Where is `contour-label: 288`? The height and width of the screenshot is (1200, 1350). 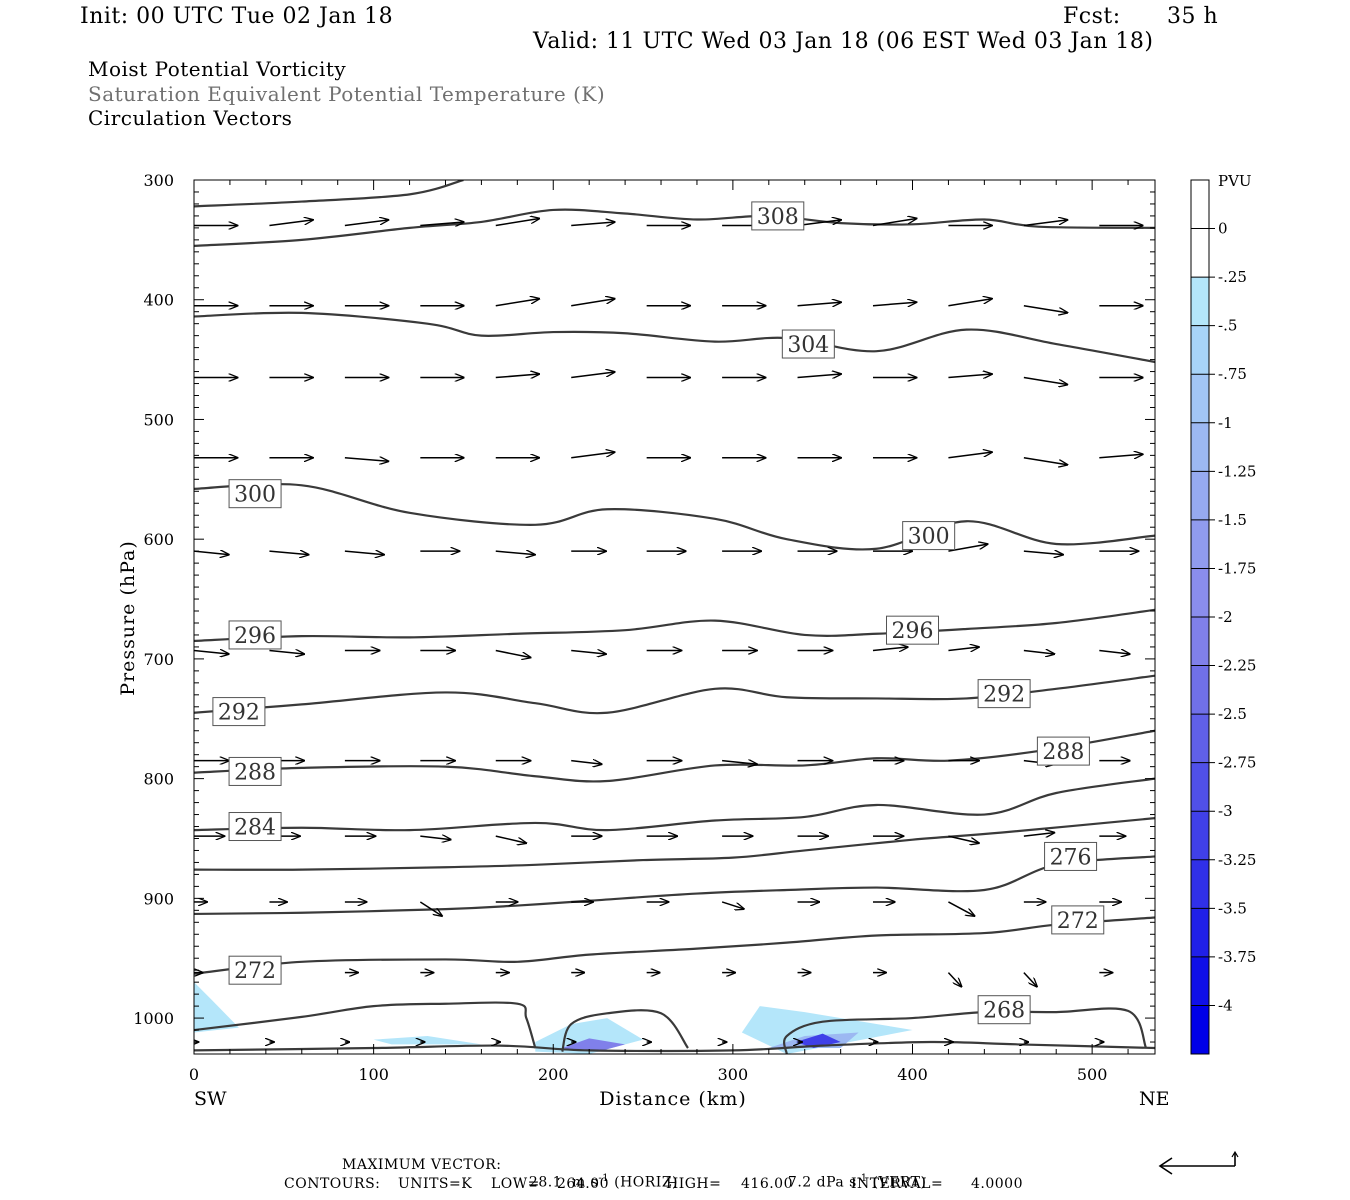 contour-label: 288 is located at coordinates (255, 771).